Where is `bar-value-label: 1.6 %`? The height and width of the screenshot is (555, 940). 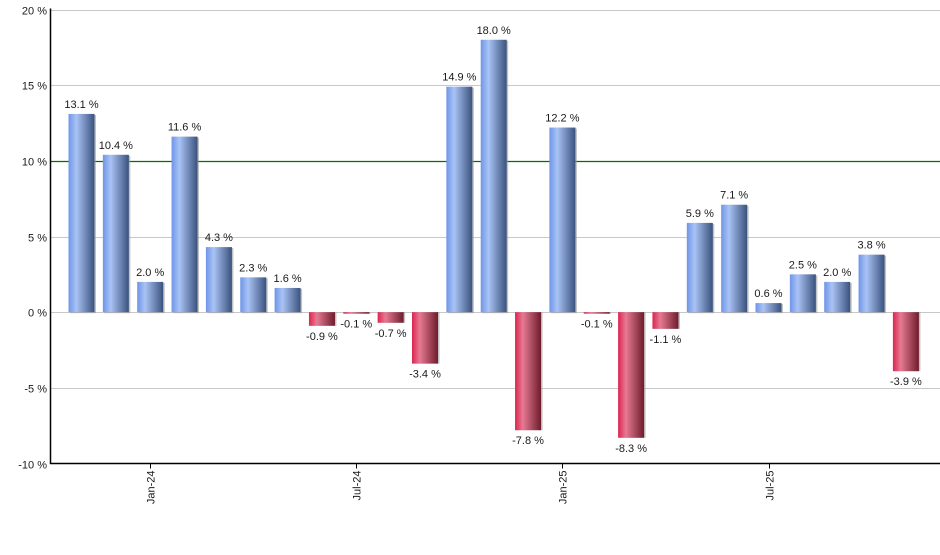 bar-value-label: 1.6 % is located at coordinates (288, 279).